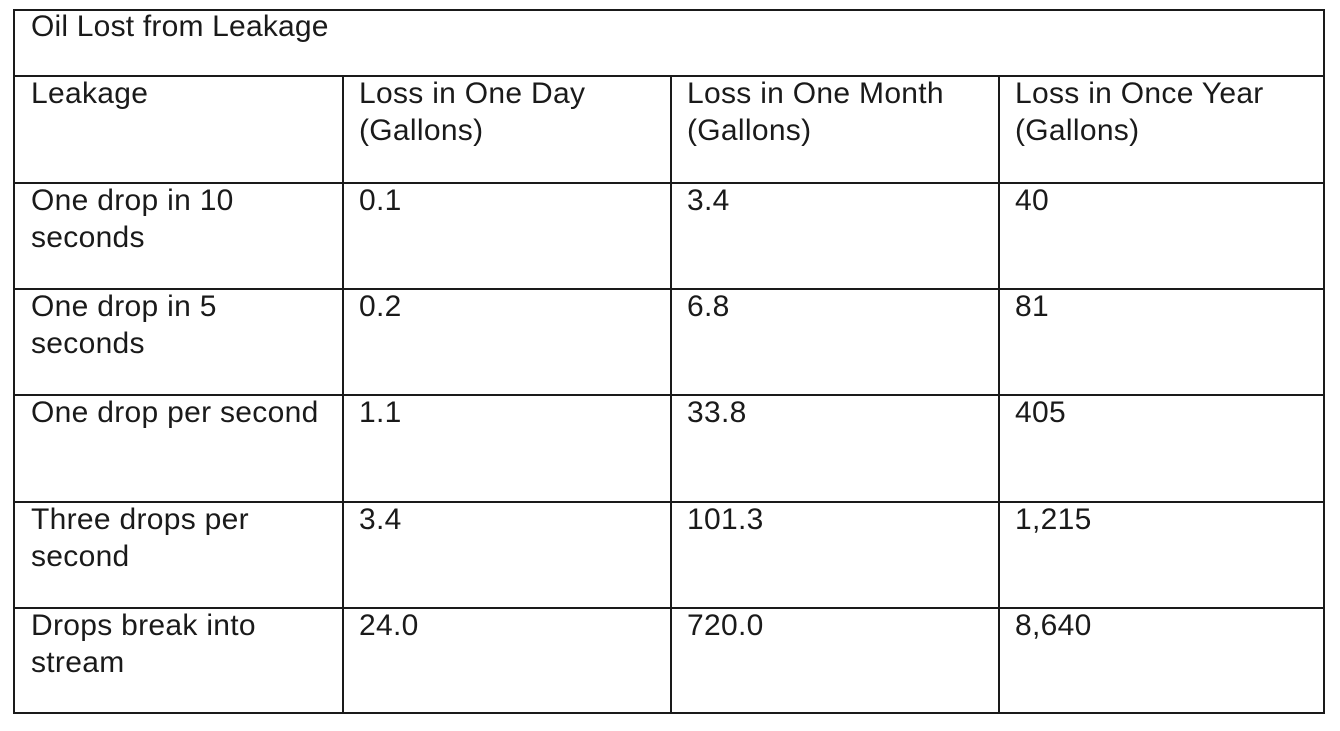 The width and height of the screenshot is (1340, 731). I want to click on table-row: One drop in 5 seconds 0.2 6.8 81, so click(669, 343).